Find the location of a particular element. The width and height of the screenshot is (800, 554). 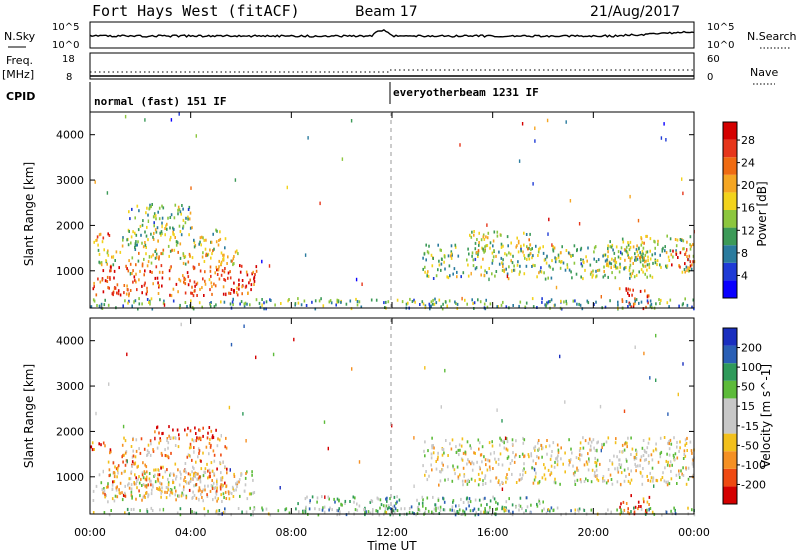

colorbar-tick-label: -50 is located at coordinates (750, 445).